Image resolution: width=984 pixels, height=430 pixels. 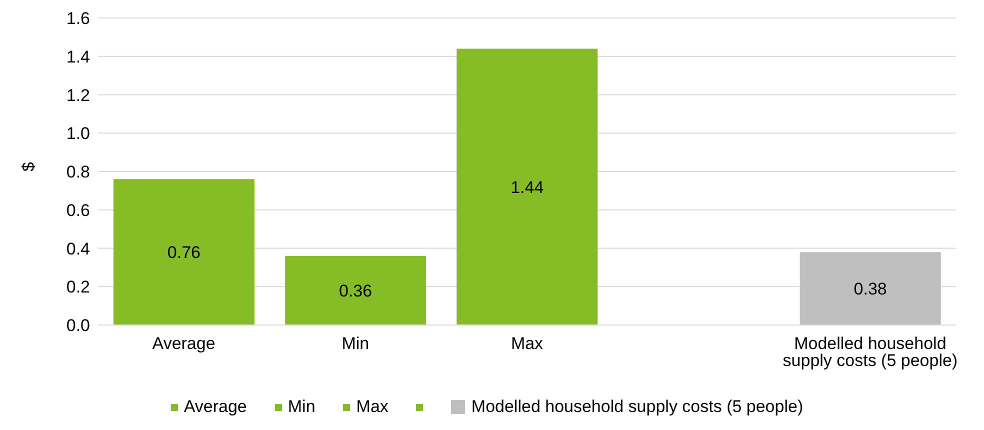 What do you see at coordinates (372, 407) in the screenshot?
I see `legend-label: Max` at bounding box center [372, 407].